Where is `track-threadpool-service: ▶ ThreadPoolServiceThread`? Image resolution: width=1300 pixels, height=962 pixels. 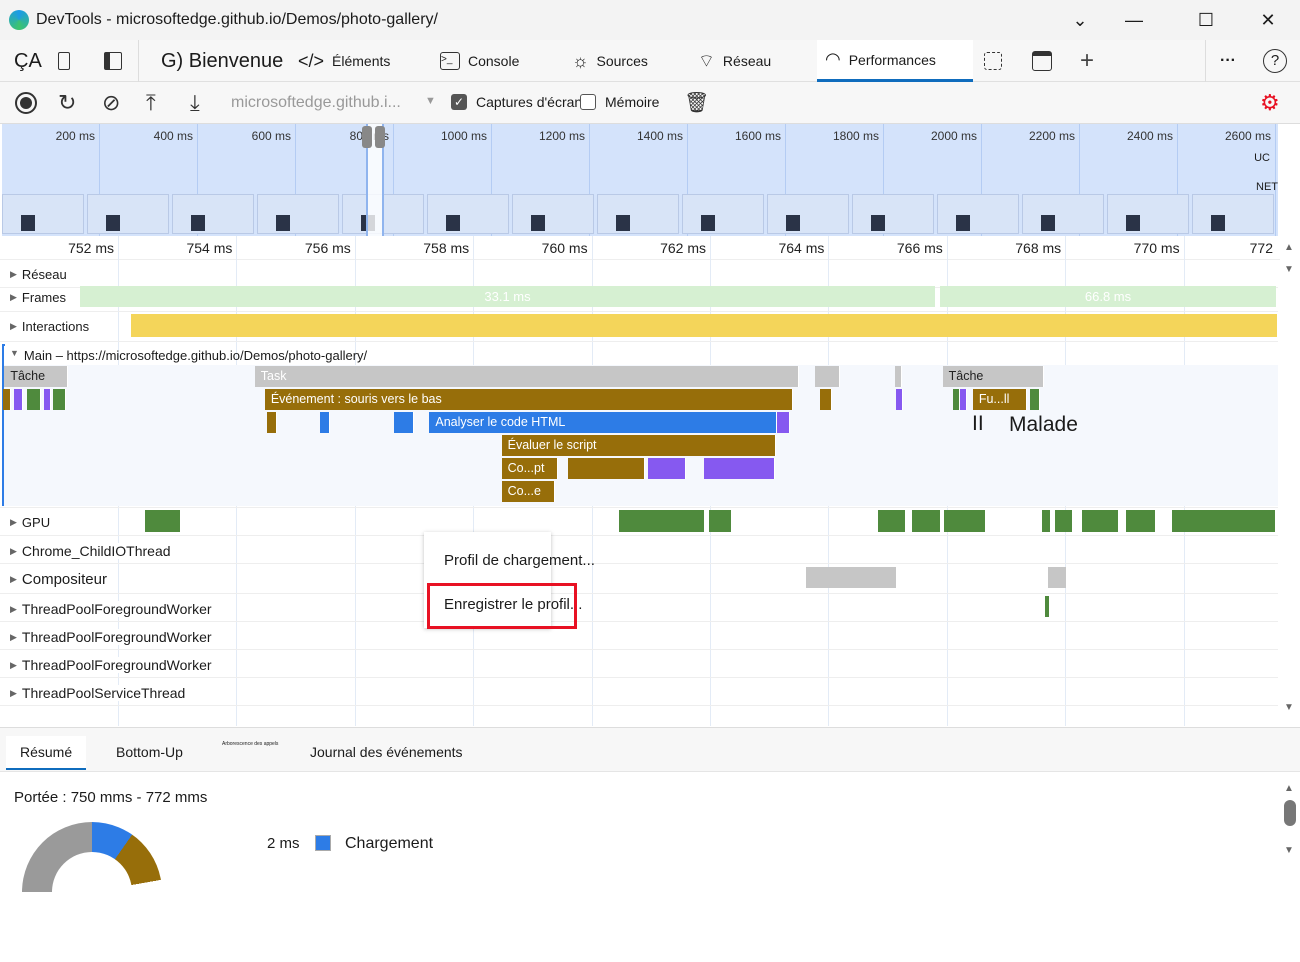
track-threadpool-service: ▶ ThreadPoolServiceThread is located at coordinates (639, 692).